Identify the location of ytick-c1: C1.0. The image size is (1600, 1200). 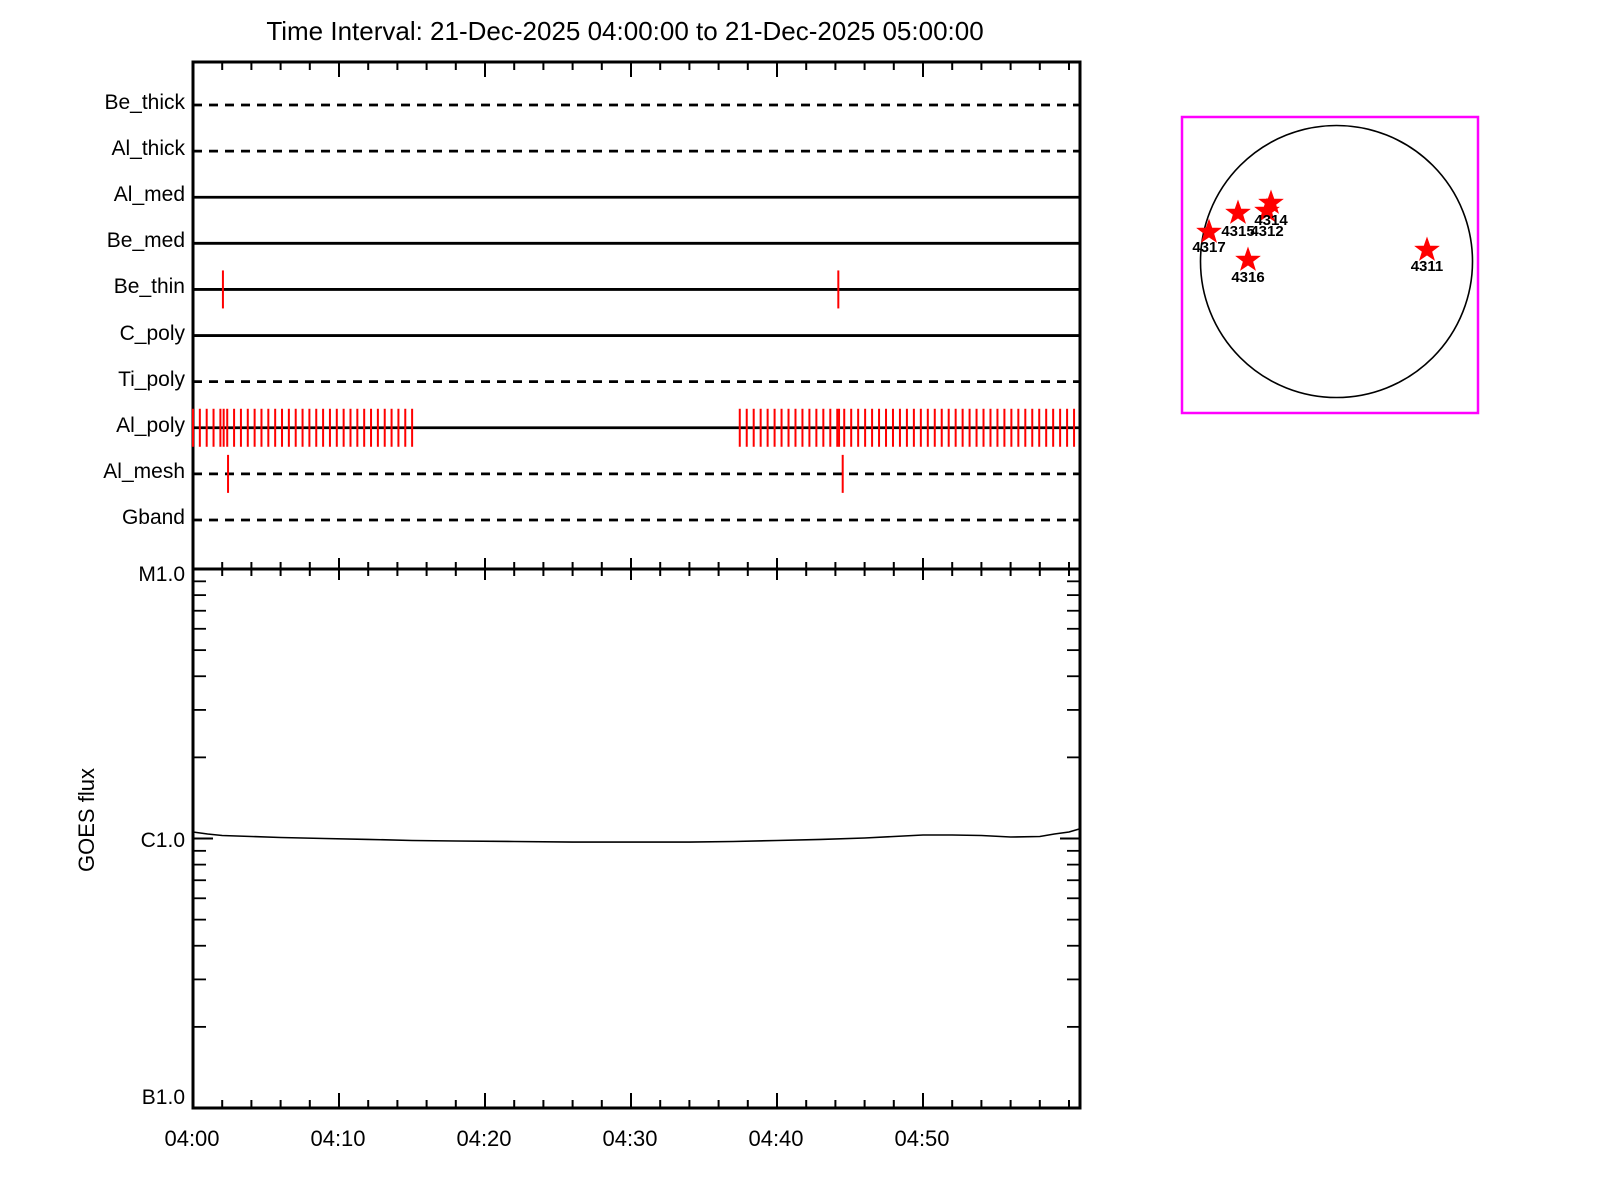
(162, 840).